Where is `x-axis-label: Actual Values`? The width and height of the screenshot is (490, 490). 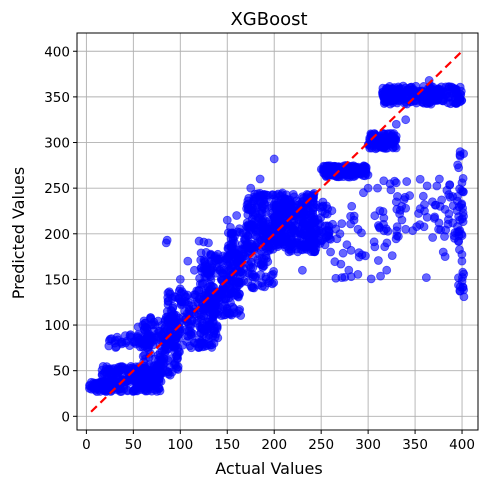
x-axis-label: Actual Values is located at coordinates (268, 468).